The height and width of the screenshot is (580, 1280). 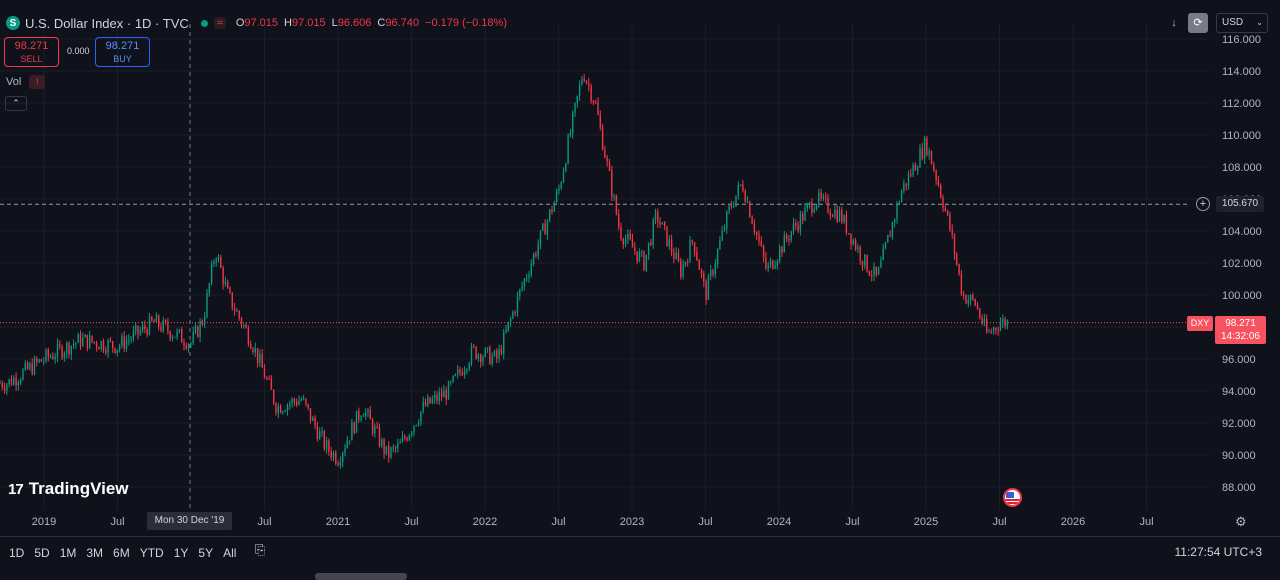 I want to click on sync-icon: ⟳, so click(x=1198, y=23).